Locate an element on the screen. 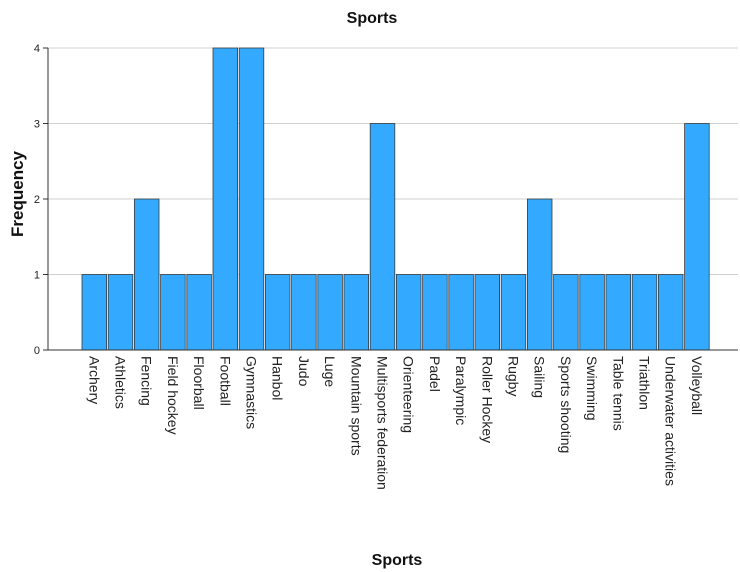  y-tick-label: 3 is located at coordinates (37, 125).